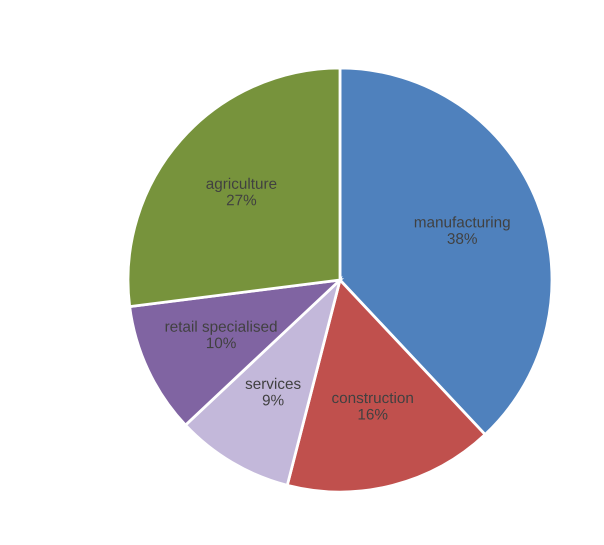  Describe the element at coordinates (221, 327) in the screenshot. I see `slice-label: retail specialised` at that location.